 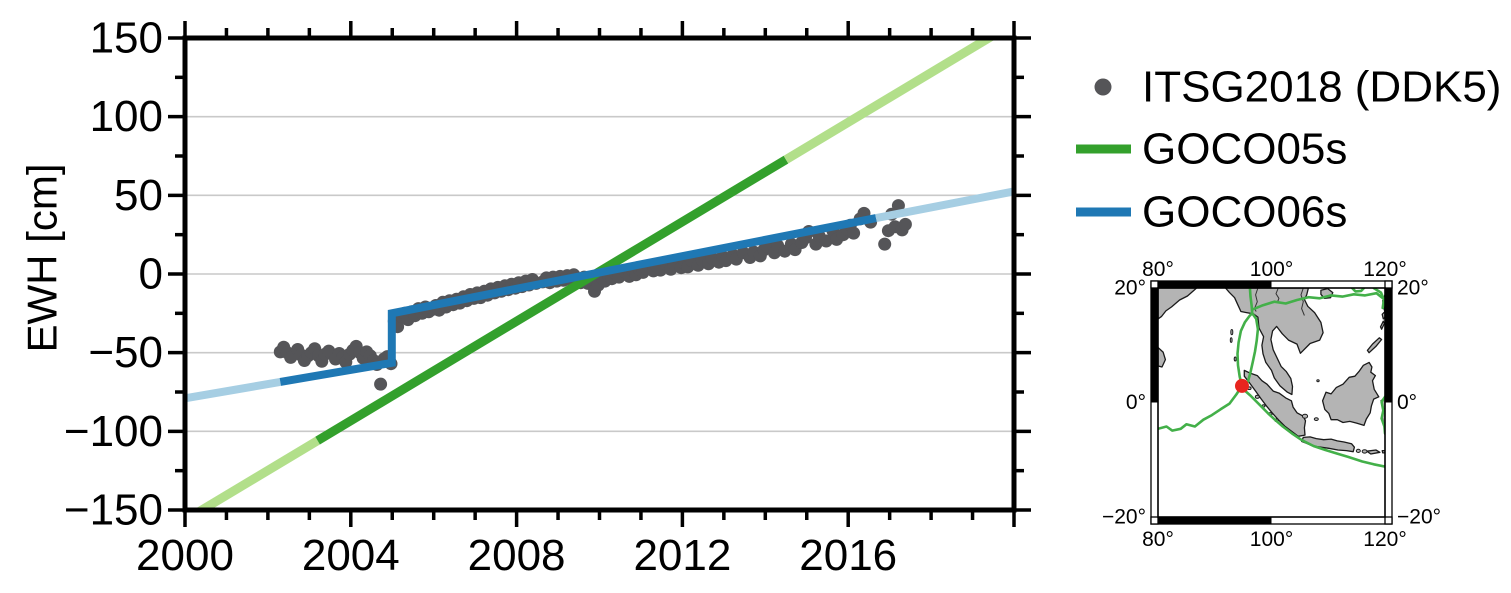 I want to click on map-frame-band-top, so click(x=1215, y=284).